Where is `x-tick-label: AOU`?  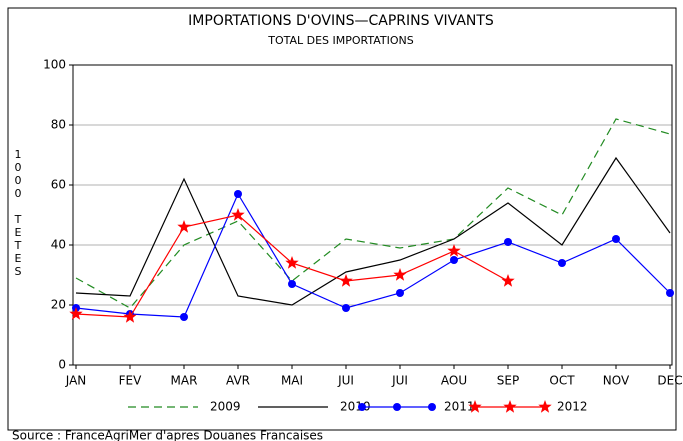 x-tick-label: AOU is located at coordinates (454, 381).